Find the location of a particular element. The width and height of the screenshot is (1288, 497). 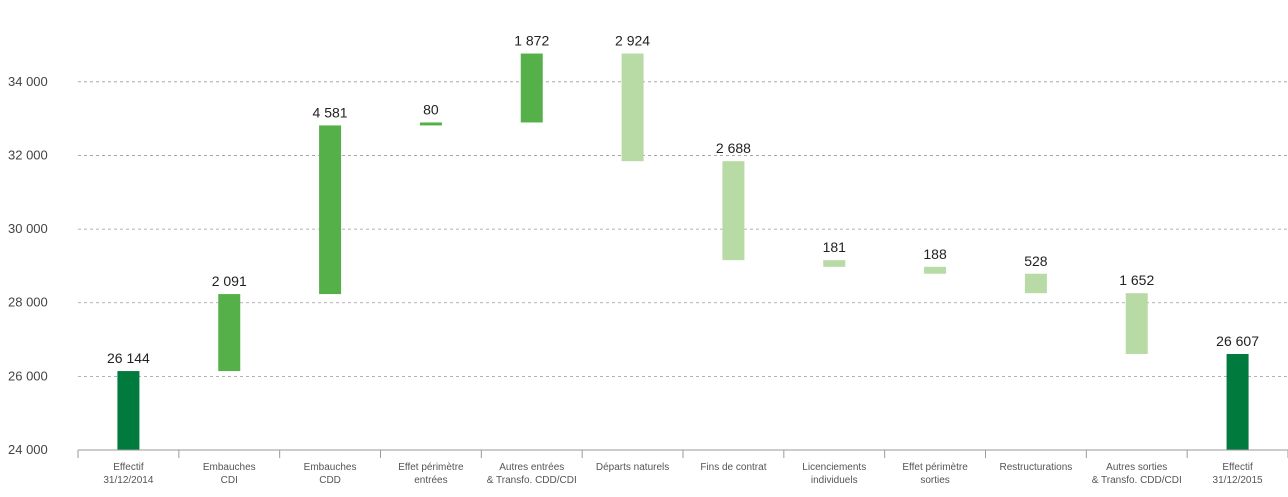

x-tick-label: Fins de contrat is located at coordinates (733, 467).